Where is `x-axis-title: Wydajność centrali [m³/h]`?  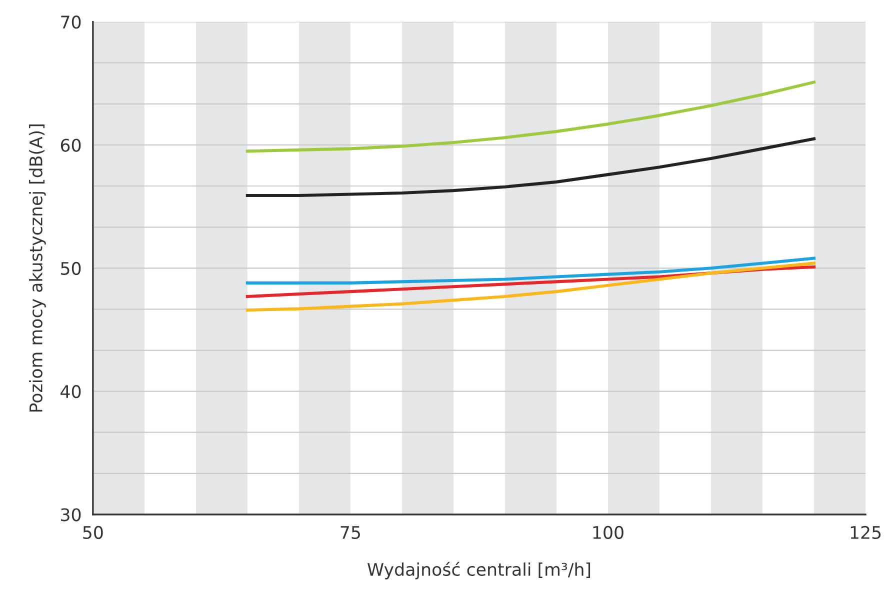 x-axis-title: Wydajność centrali [m³/h] is located at coordinates (479, 571).